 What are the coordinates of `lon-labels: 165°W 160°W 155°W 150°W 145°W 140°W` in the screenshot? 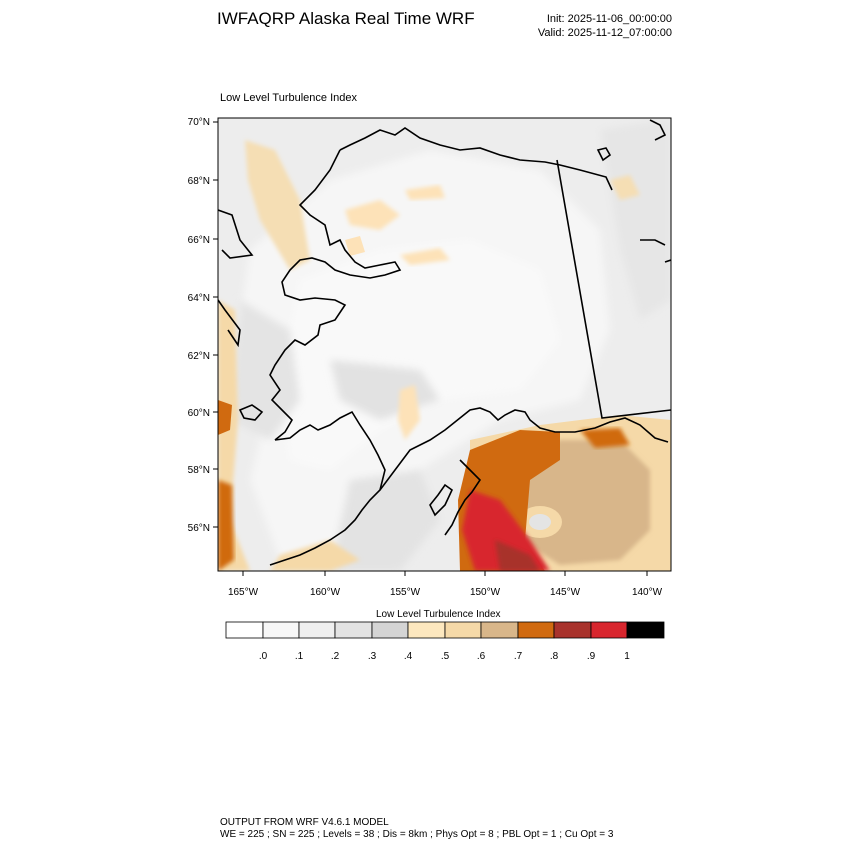 It's located at (445, 592).